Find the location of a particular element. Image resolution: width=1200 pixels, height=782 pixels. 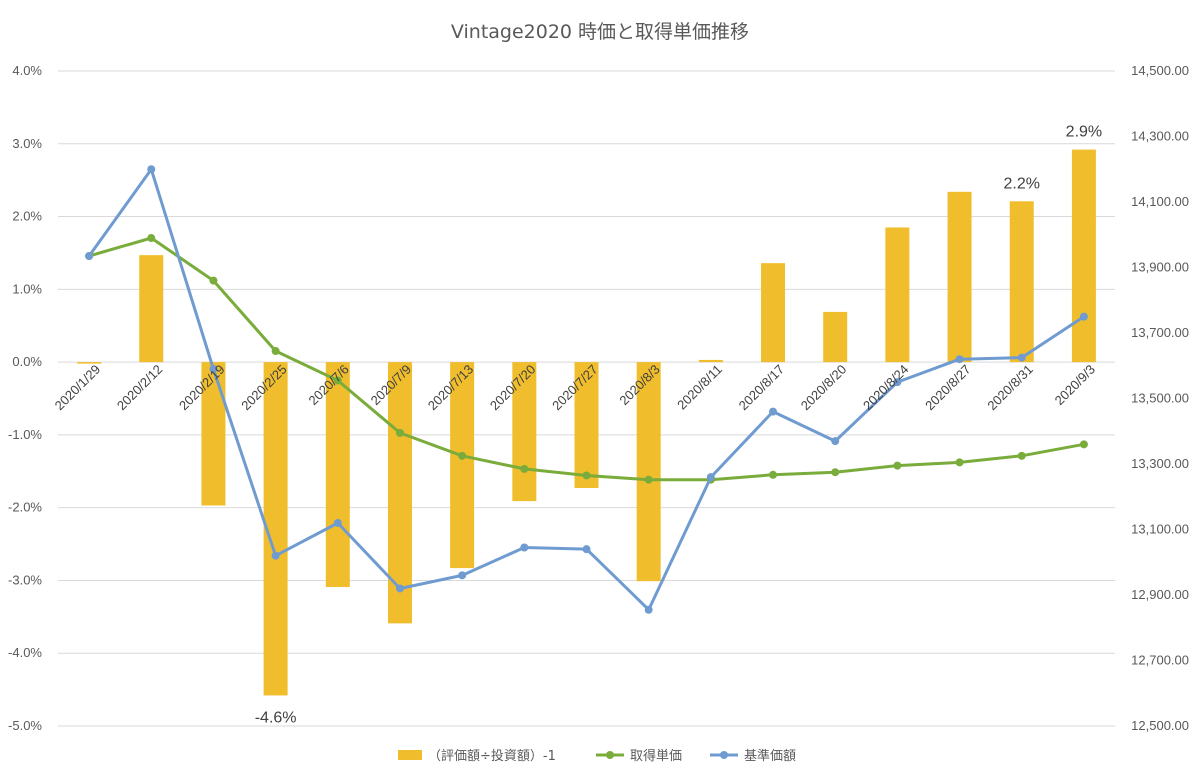

legend-label: 取得単価 is located at coordinates (656, 756).